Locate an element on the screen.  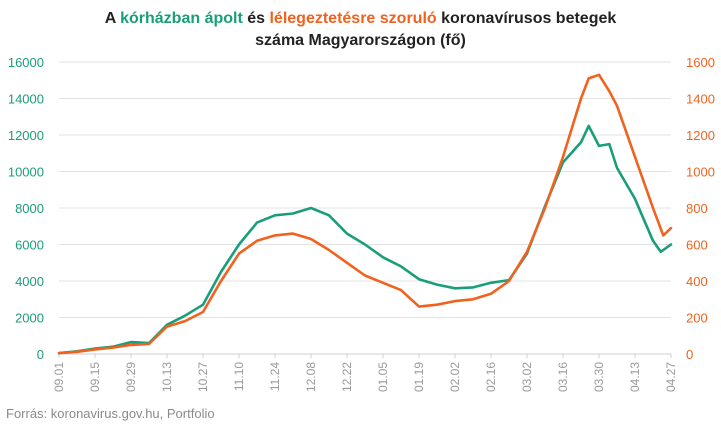
x-tick-label: 01.05 is located at coordinates (383, 377).